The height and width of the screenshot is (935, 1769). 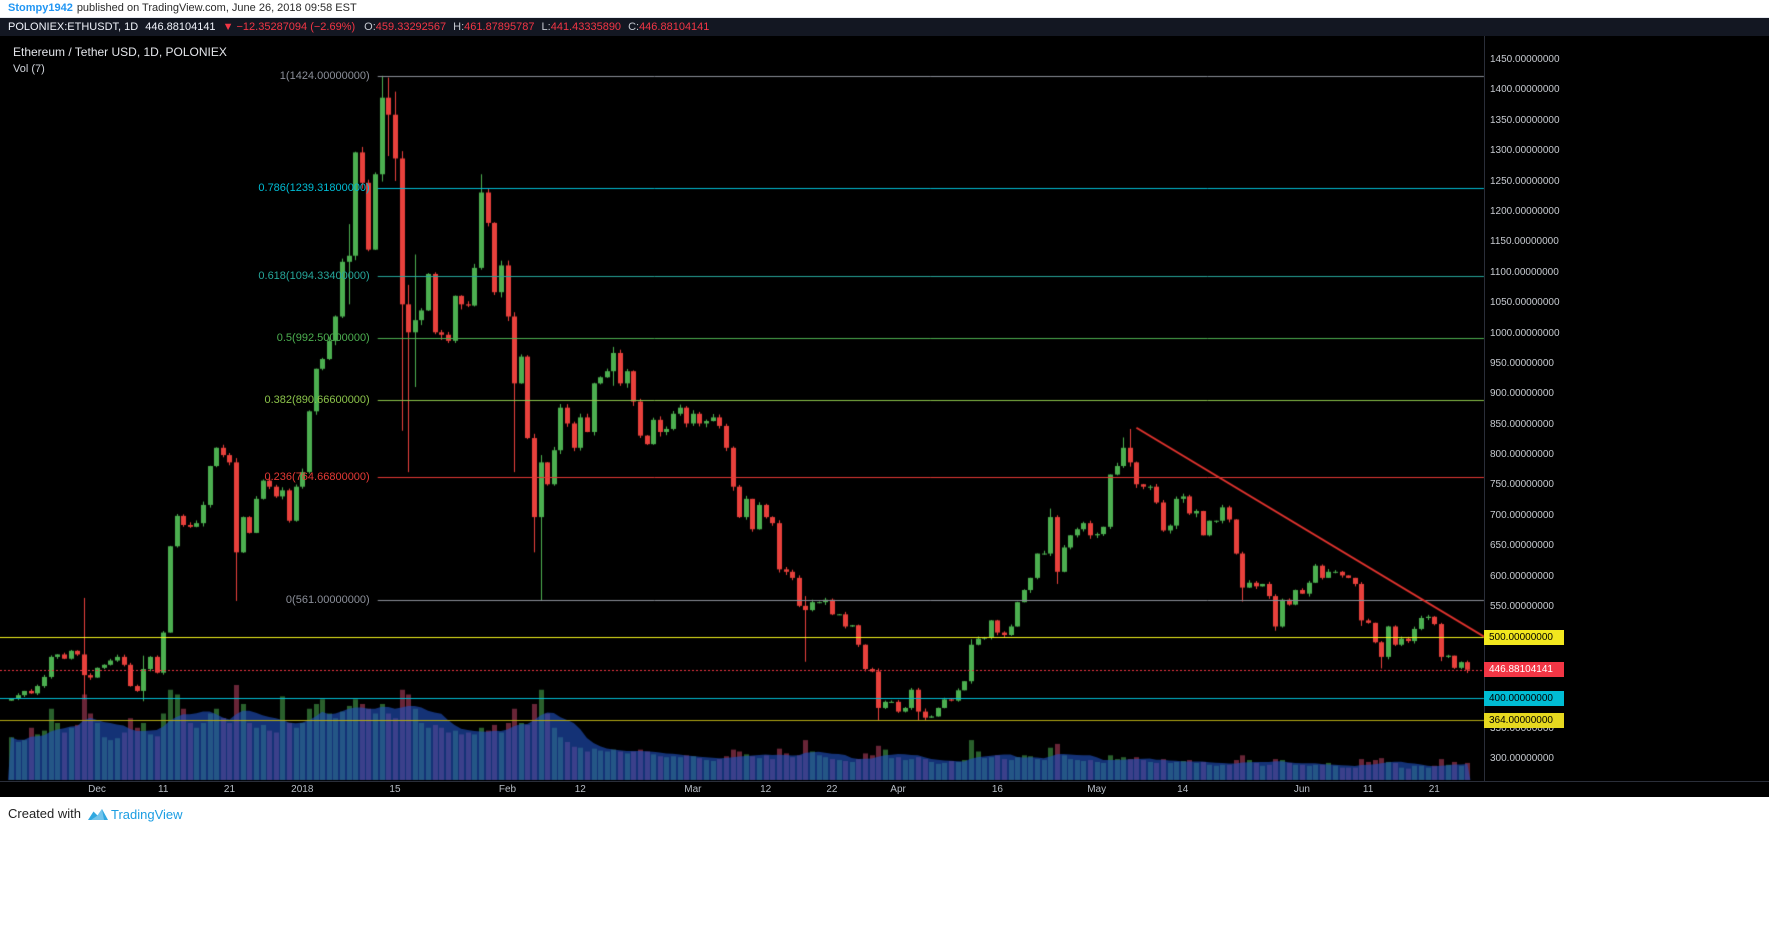 I want to click on open-value: 459.33292567, so click(x=411, y=27).